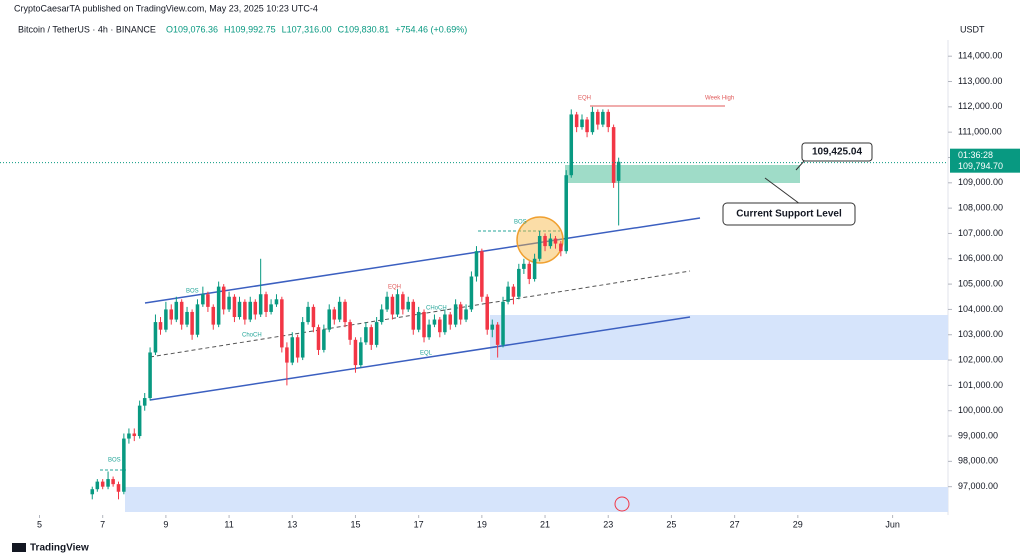 Image resolution: width=1024 pixels, height=560 pixels. I want to click on ohlc-value: O109,076.36, so click(192, 29).